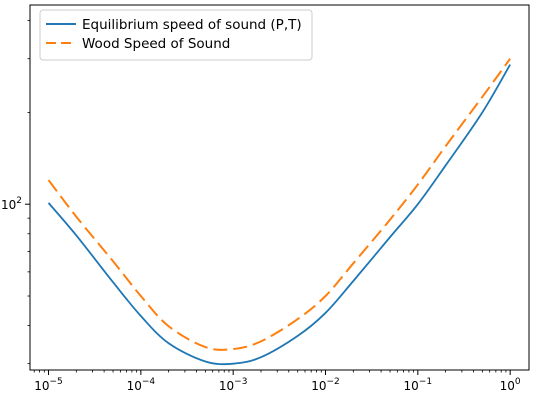 The width and height of the screenshot is (555, 403). I want to click on x-tick-label: 10⁻², so click(325, 385).